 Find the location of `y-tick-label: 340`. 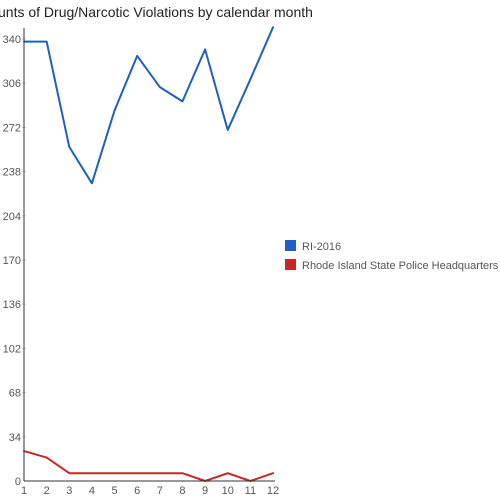

y-tick-label: 340 is located at coordinates (12, 40).